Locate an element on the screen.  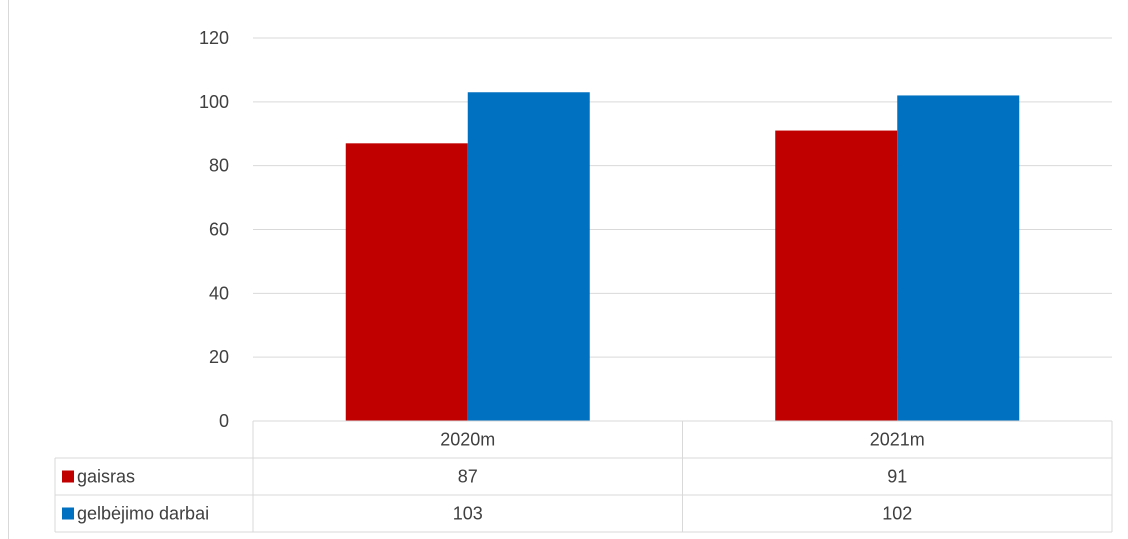
y-tick-label: 0 is located at coordinates (224, 421).